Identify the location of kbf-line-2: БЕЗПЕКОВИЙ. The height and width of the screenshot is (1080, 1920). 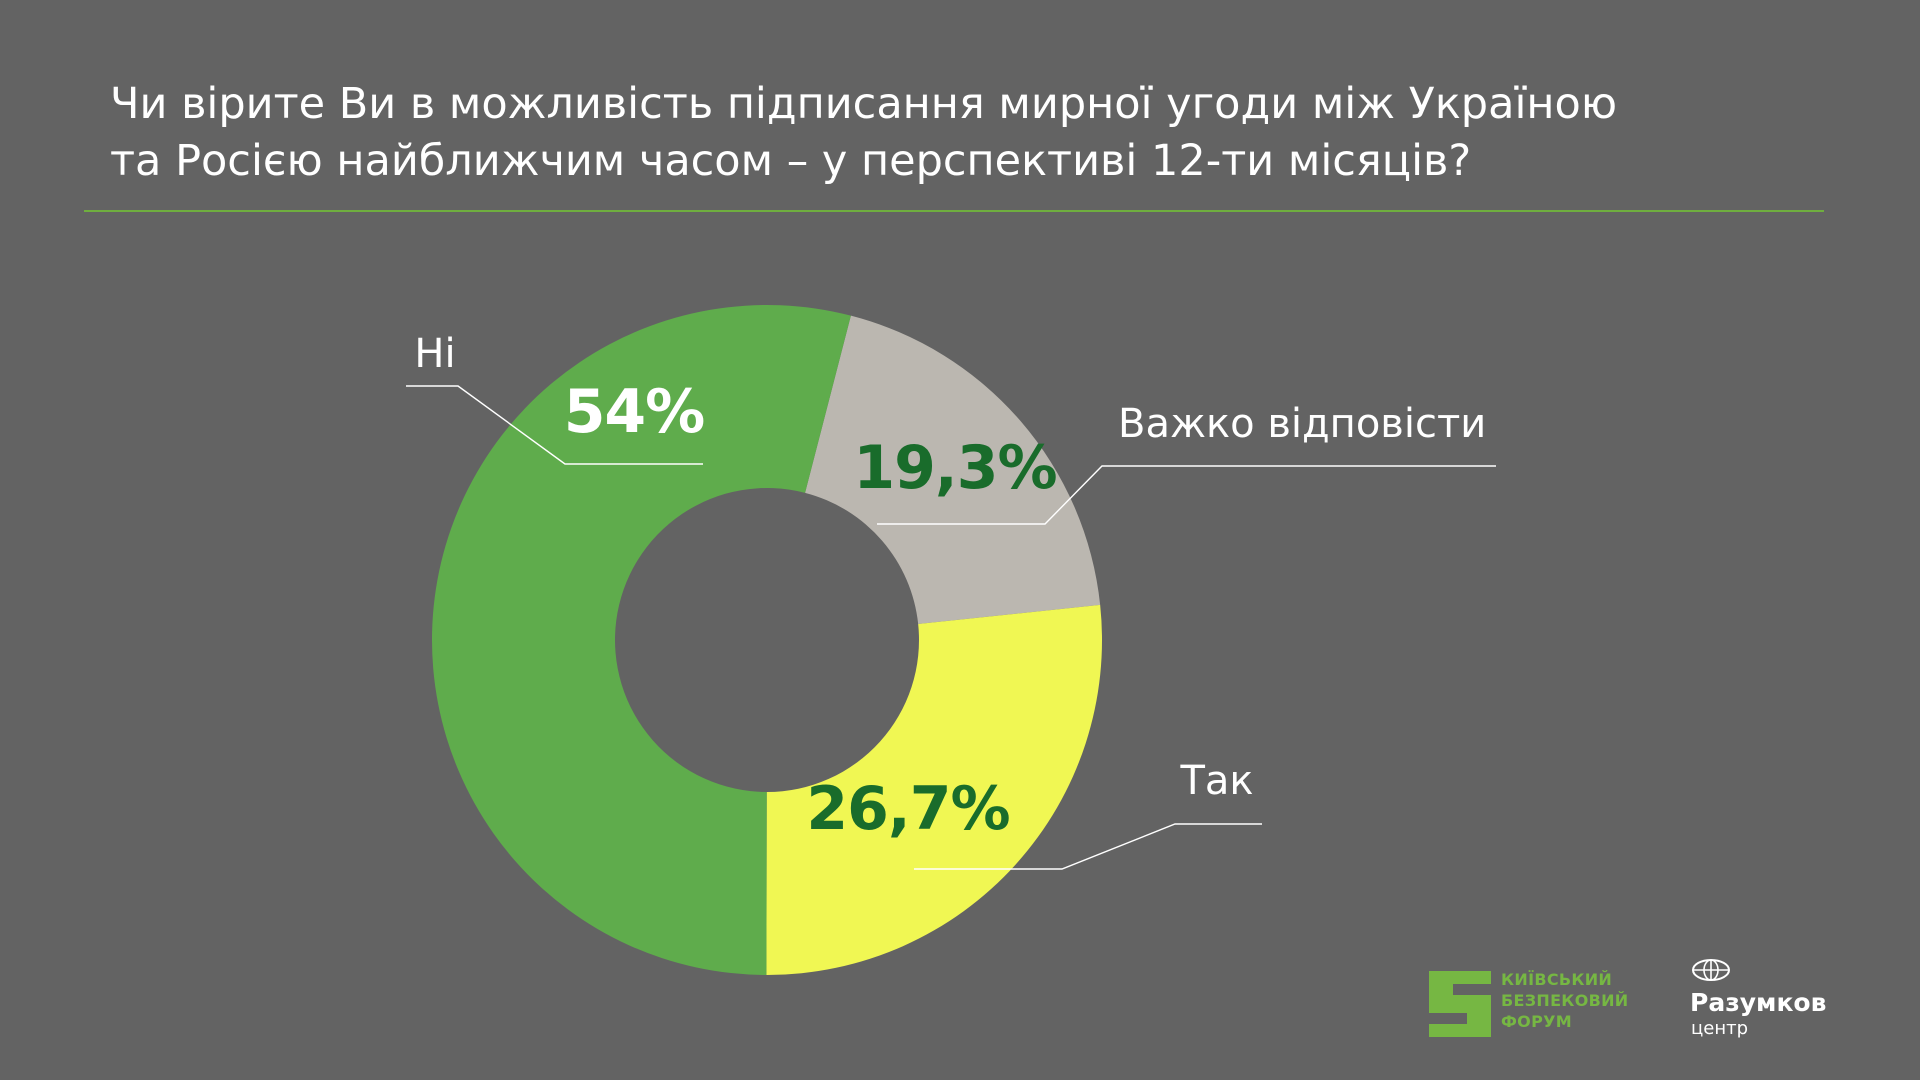
(1565, 1000).